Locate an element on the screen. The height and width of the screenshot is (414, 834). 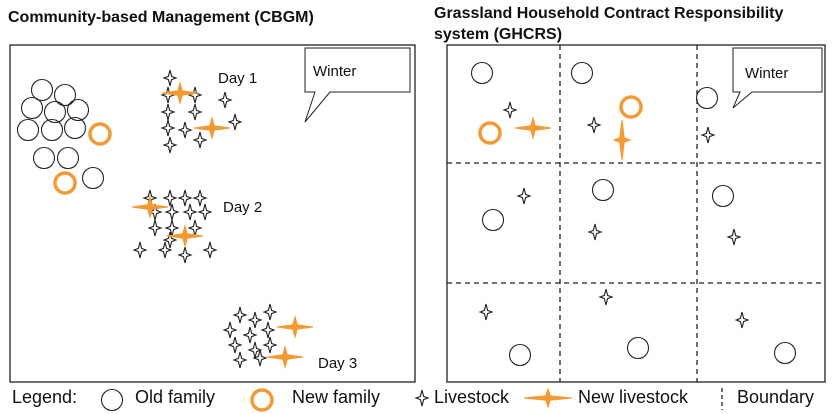
legend-title: Legend: is located at coordinates (44, 397).